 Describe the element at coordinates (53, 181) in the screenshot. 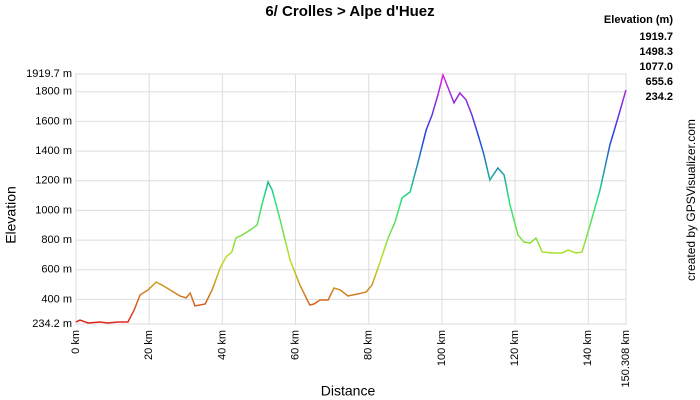

I see `y-tick-label: 1200 m` at that location.